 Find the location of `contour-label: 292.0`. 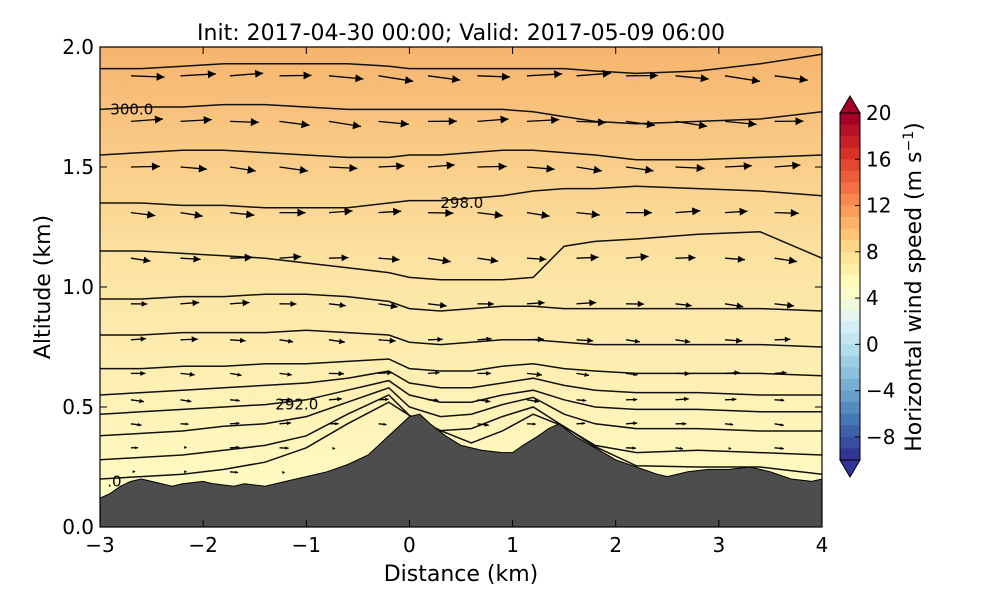

contour-label: 292.0 is located at coordinates (296, 405).